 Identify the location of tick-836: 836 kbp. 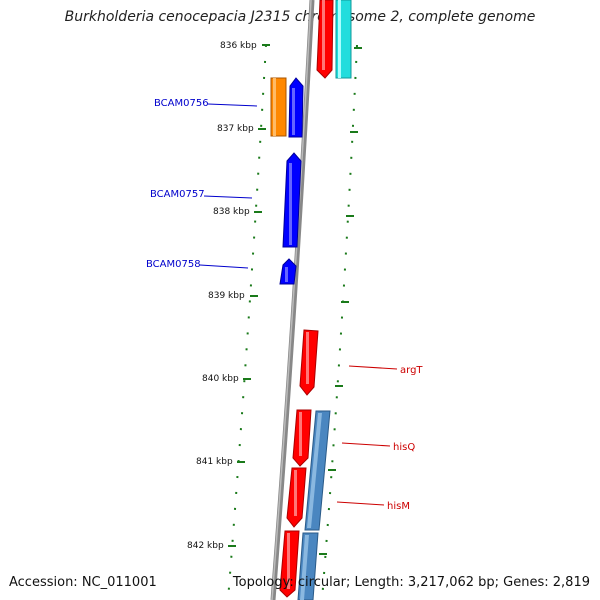
(245, 46).